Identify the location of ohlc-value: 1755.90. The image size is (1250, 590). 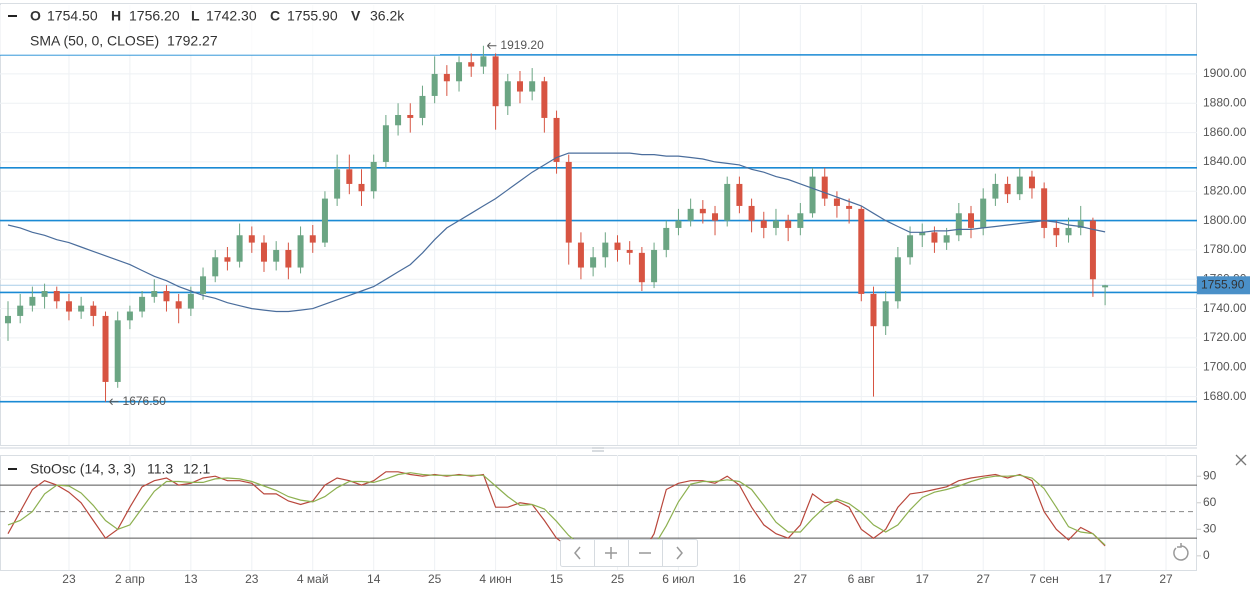
(312, 16).